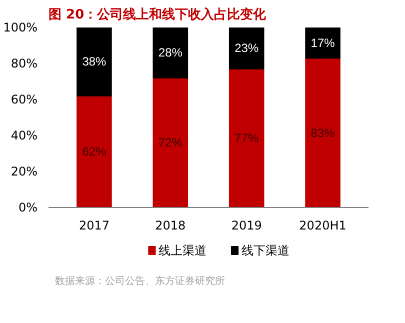  I want to click on y-tick-label: 80%, so click(24, 63).